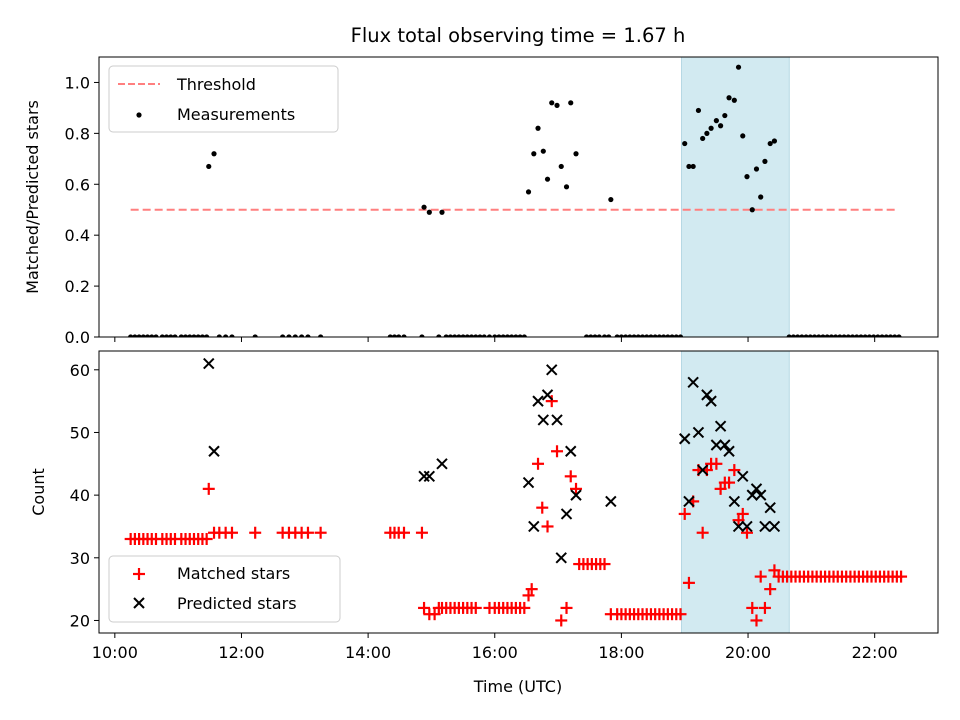 The image size is (960, 720). Describe the element at coordinates (518, 35) in the screenshot. I see `chart-title: Flux total observing time = 1.67 h` at that location.